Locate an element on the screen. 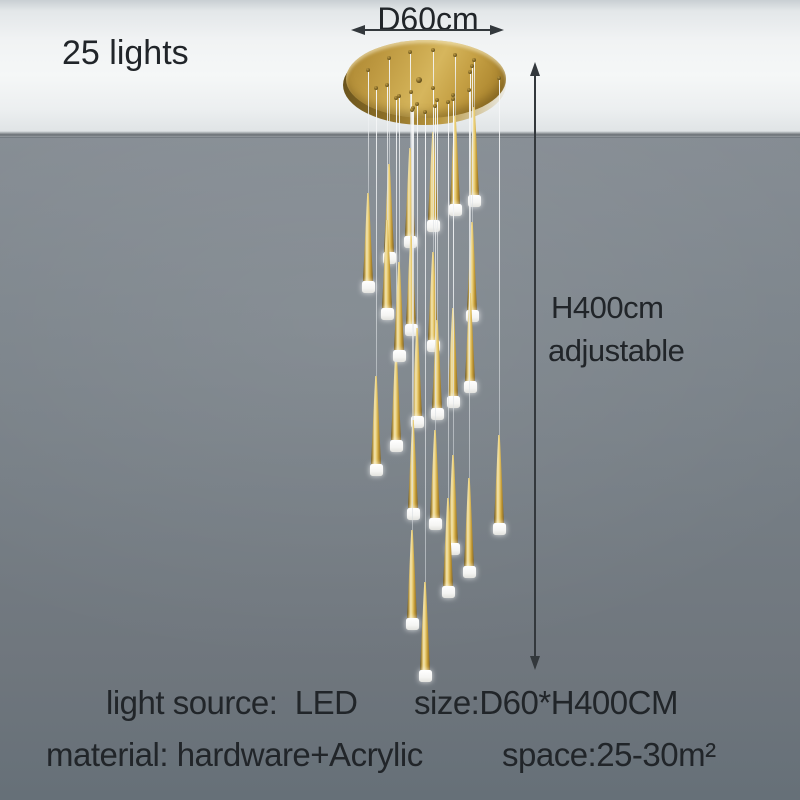 The image size is (800, 800). arrowhead-right-icon is located at coordinates (497, 30).